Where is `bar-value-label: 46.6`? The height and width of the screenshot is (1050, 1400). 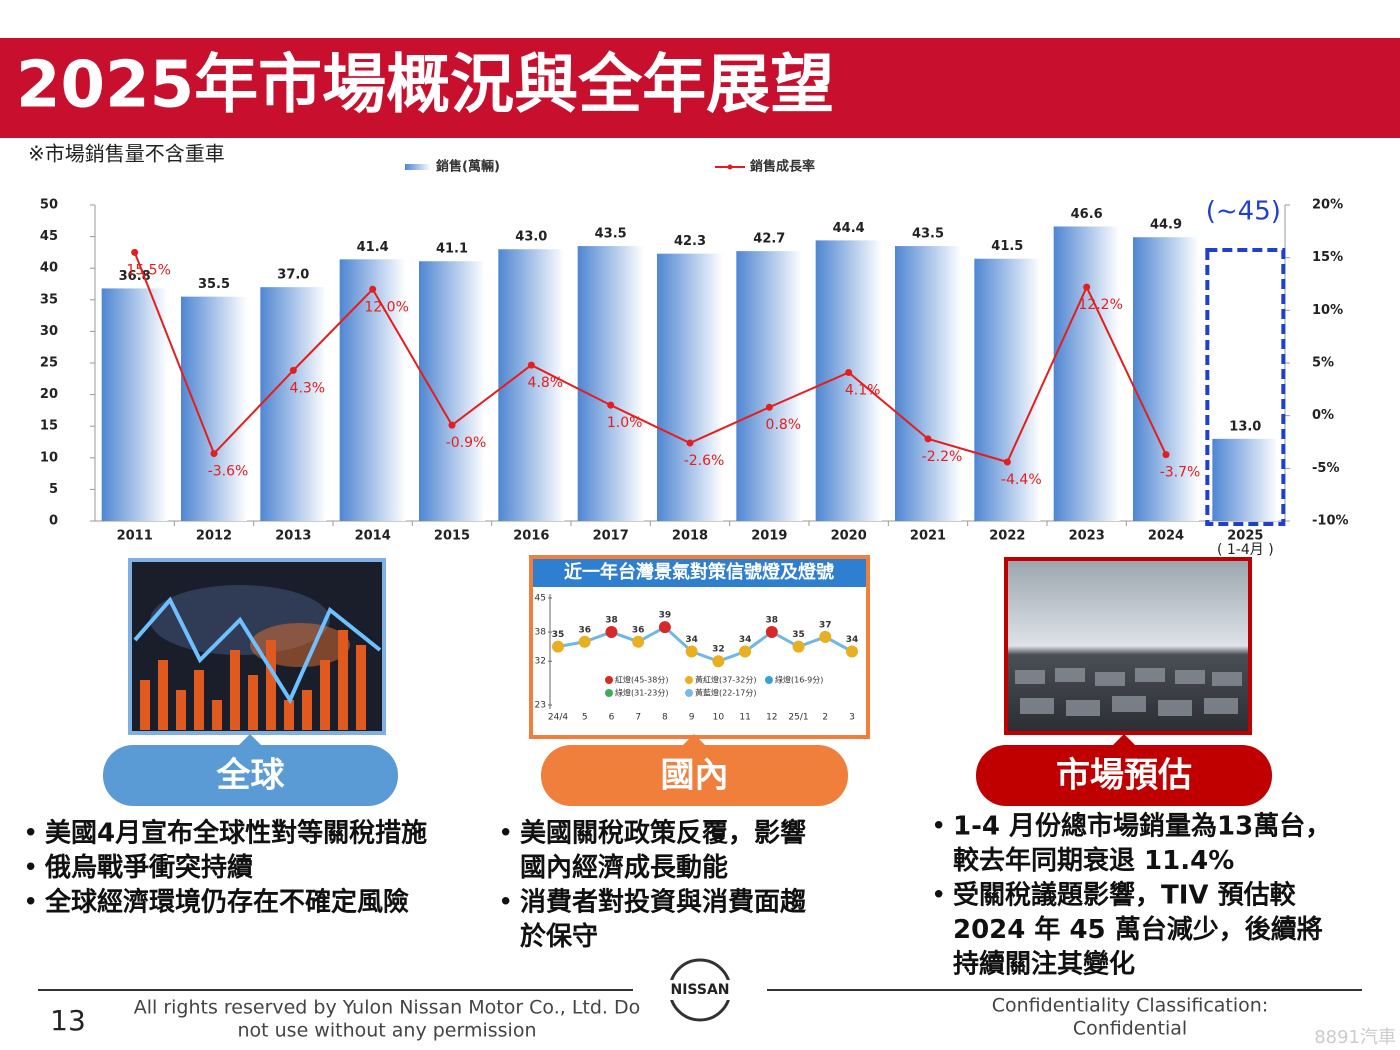 bar-value-label: 46.6 is located at coordinates (1087, 214).